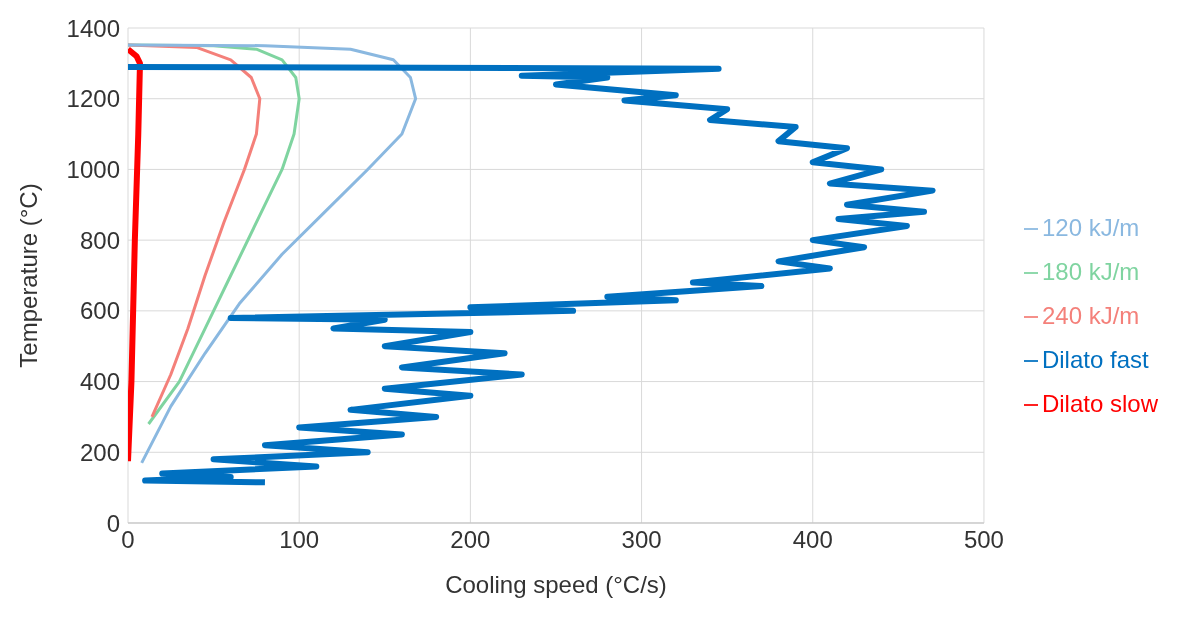 This screenshot has height=635, width=1204. Describe the element at coordinates (99, 311) in the screenshot. I see `y-tick-label: 600` at that location.